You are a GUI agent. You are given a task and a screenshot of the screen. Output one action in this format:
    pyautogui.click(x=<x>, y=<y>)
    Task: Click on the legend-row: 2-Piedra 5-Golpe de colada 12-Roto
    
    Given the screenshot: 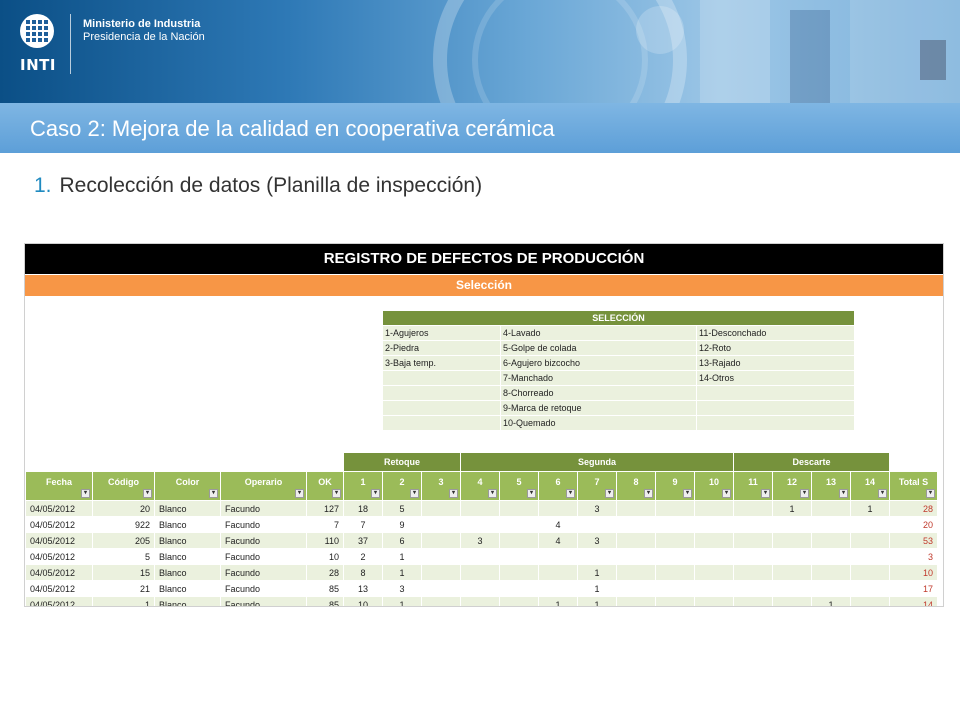 What is the action you would take?
    pyautogui.click(x=618, y=348)
    